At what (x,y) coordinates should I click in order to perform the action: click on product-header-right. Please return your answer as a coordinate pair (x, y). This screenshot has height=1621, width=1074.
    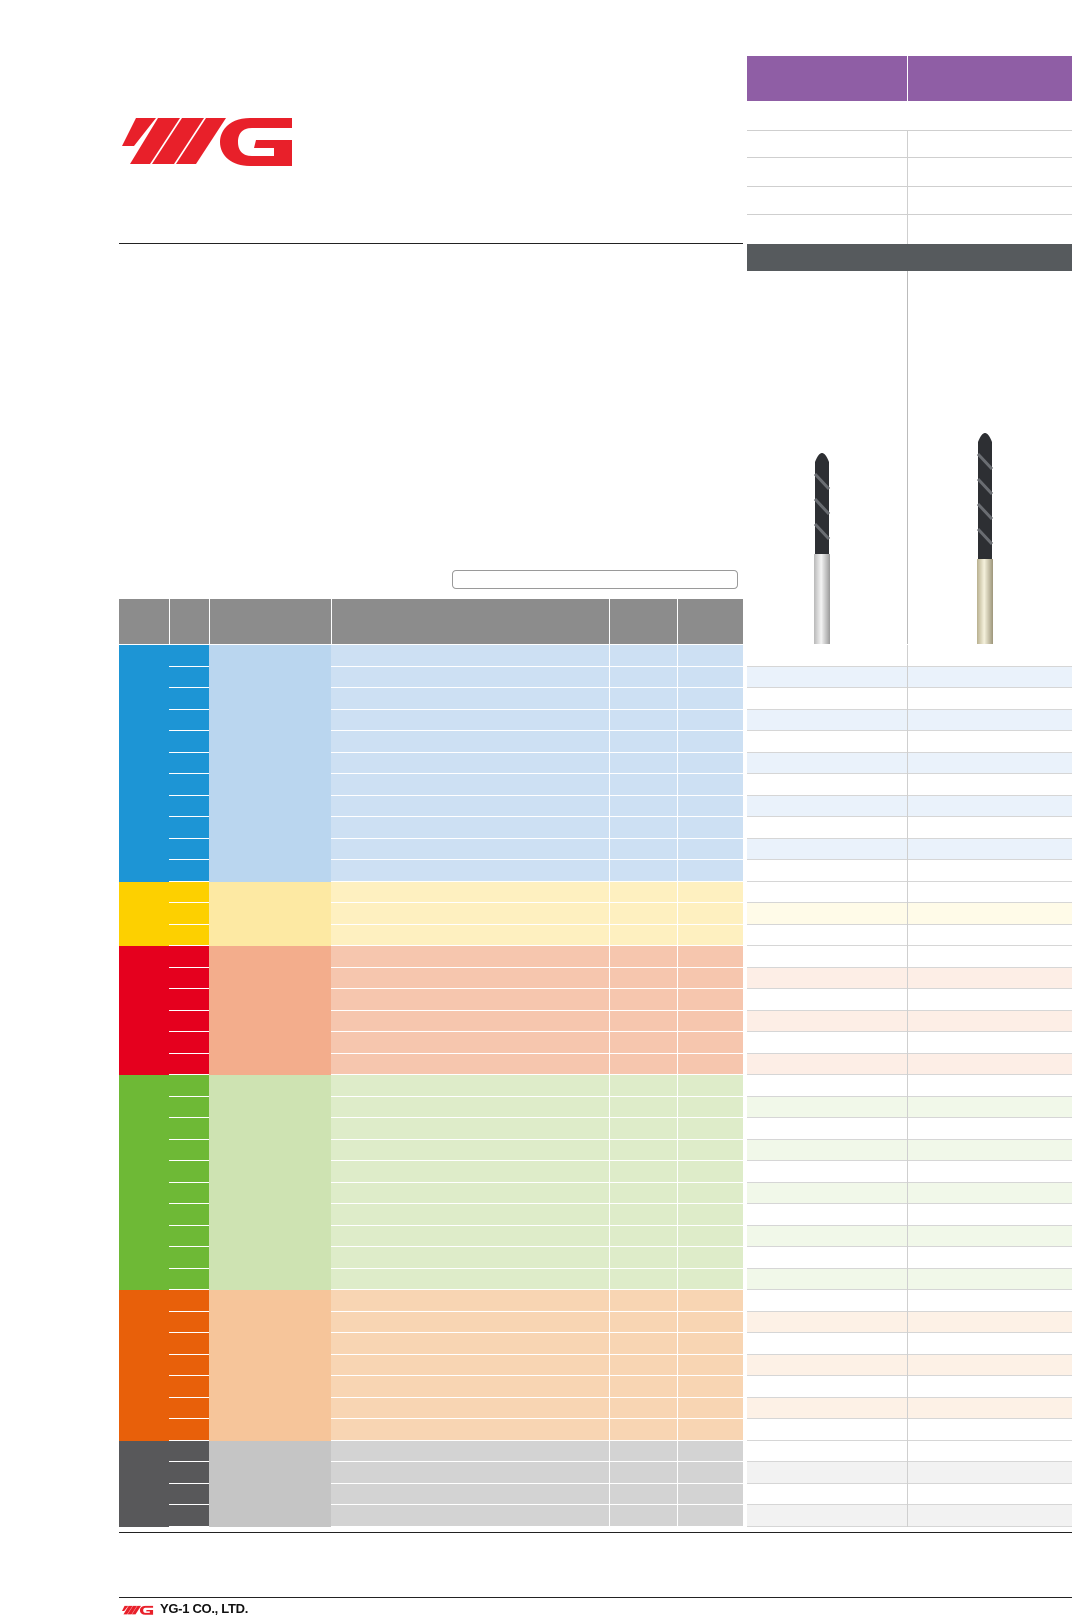
    Looking at the image, I should click on (990, 78).